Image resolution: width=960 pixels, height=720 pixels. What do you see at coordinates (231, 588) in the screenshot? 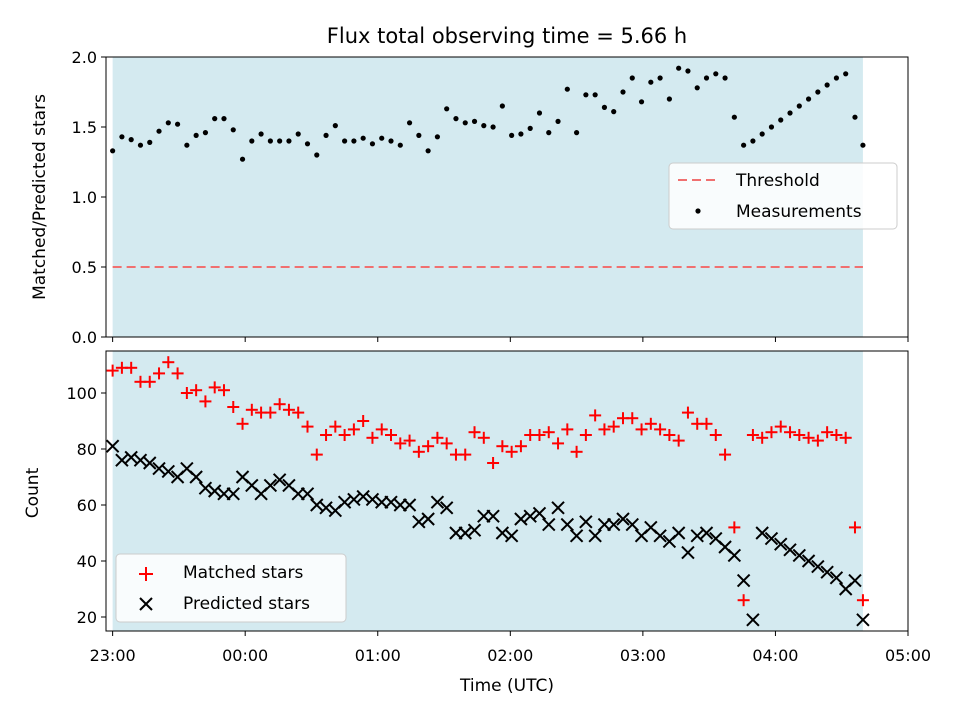
I see `bottom-legend: Matched stars Predicted stars` at bounding box center [231, 588].